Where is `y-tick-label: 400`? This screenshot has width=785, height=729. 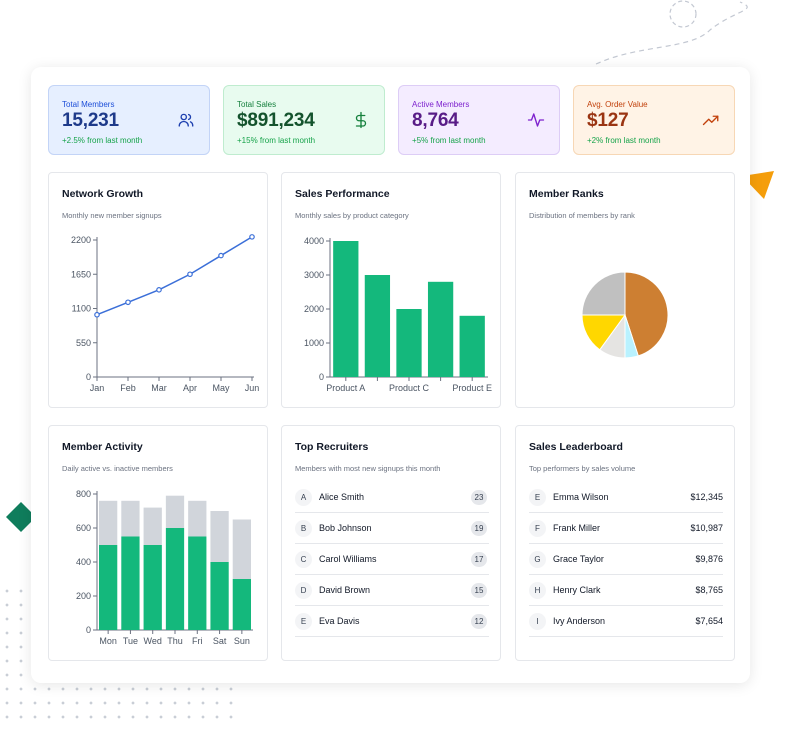 y-tick-label: 400 is located at coordinates (83, 562).